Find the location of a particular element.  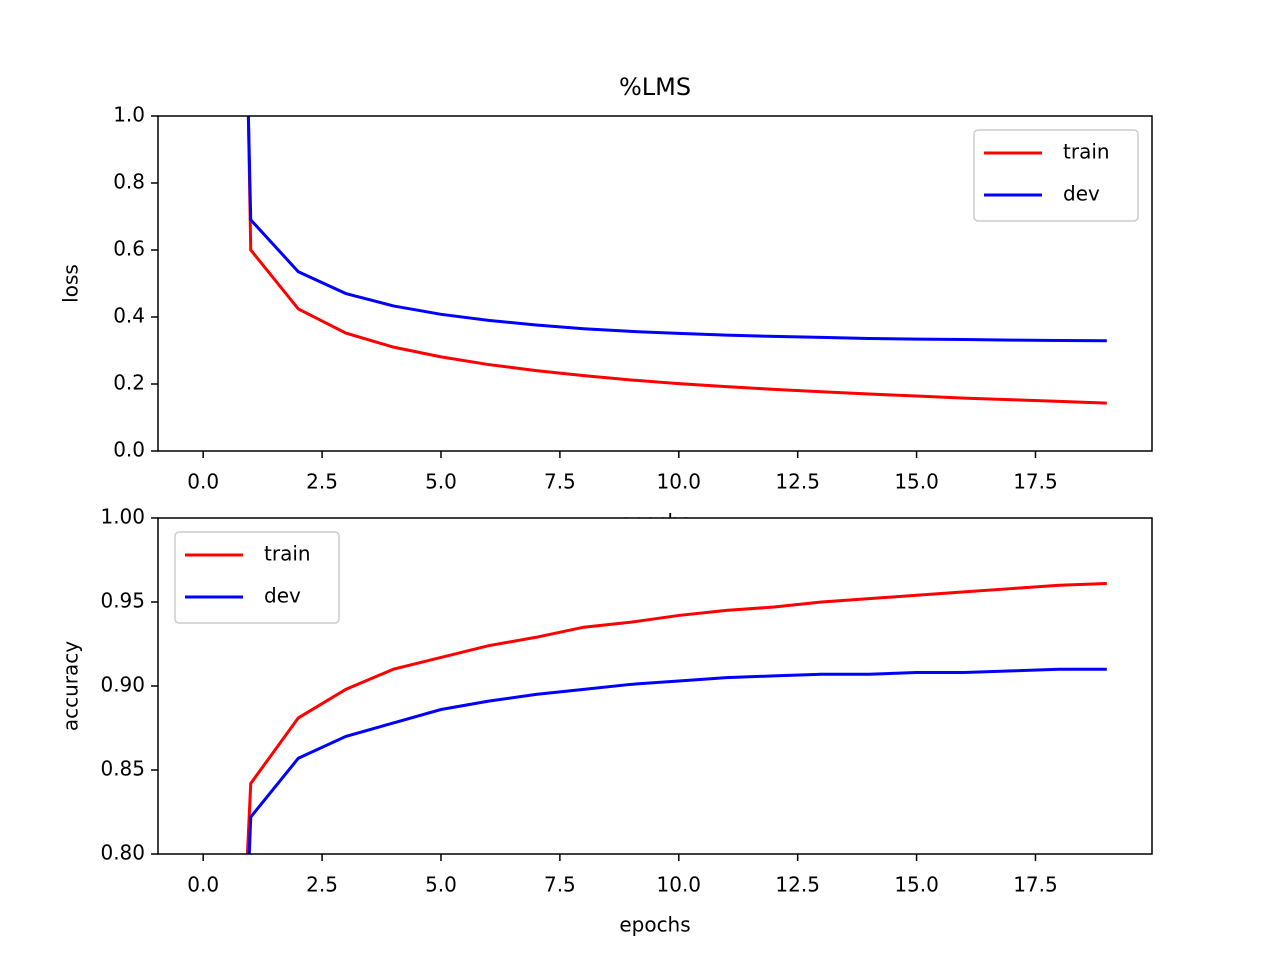

y-tick-label: 0.0 is located at coordinates (129, 450).